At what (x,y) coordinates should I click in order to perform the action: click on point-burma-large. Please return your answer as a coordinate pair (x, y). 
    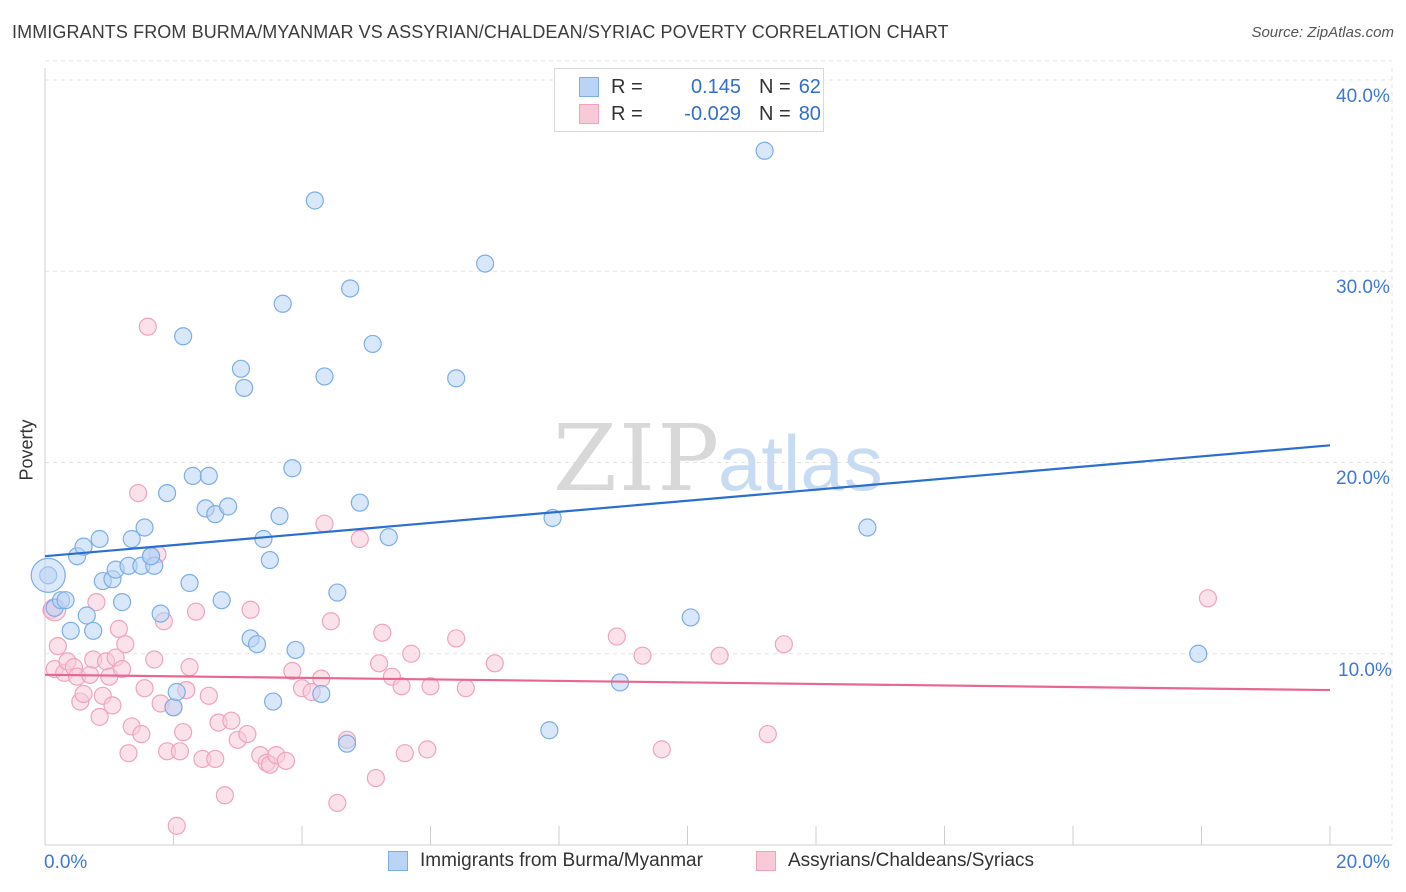
    Looking at the image, I should click on (48, 575).